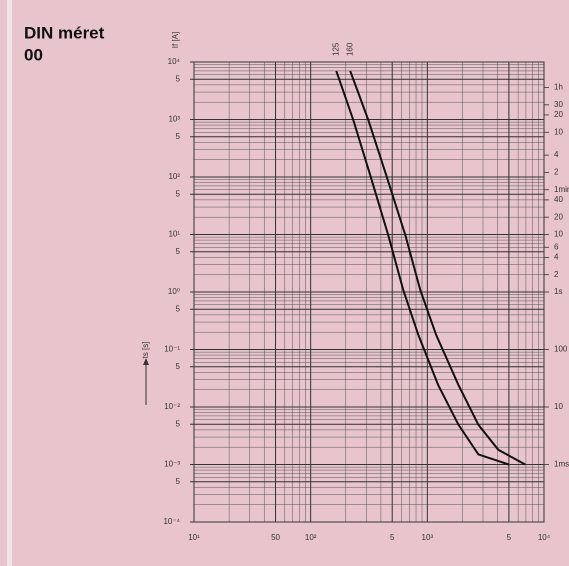 The width and height of the screenshot is (569, 566). What do you see at coordinates (558, 199) in the screenshot?
I see `y2-tick-label: 40` at bounding box center [558, 199].